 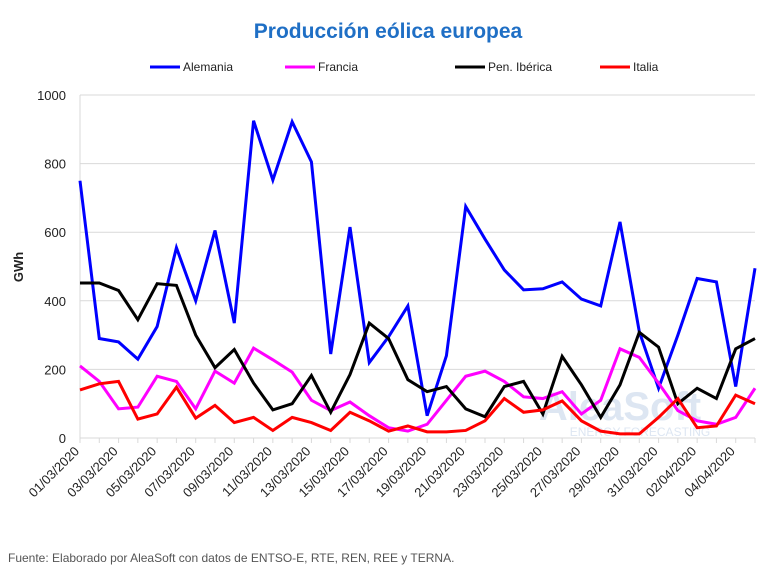 I want to click on legend-label-1: Francia, so click(x=338, y=67).